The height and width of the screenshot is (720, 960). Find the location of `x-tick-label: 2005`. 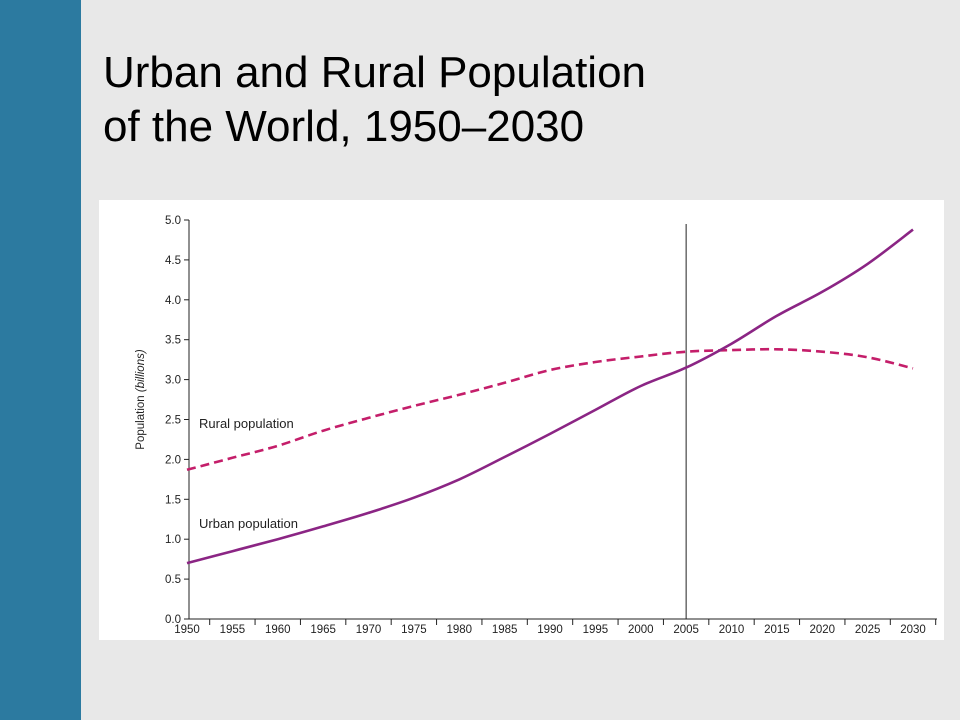

x-tick-label: 2005 is located at coordinates (686, 630).